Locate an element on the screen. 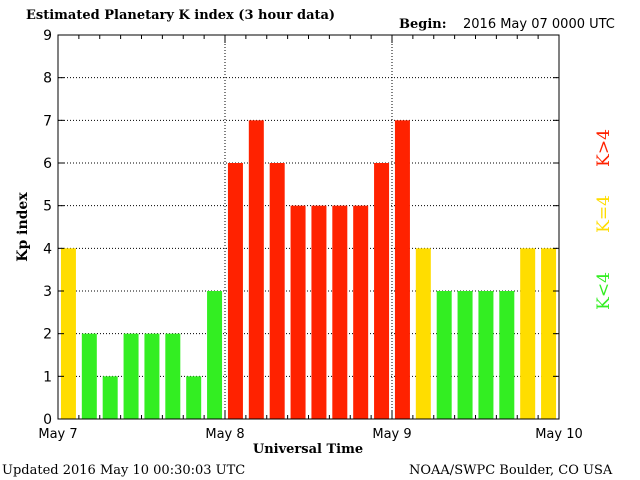  updated-timestamp: Updated 2016 May 10 00:30:03 UTC is located at coordinates (123, 470).